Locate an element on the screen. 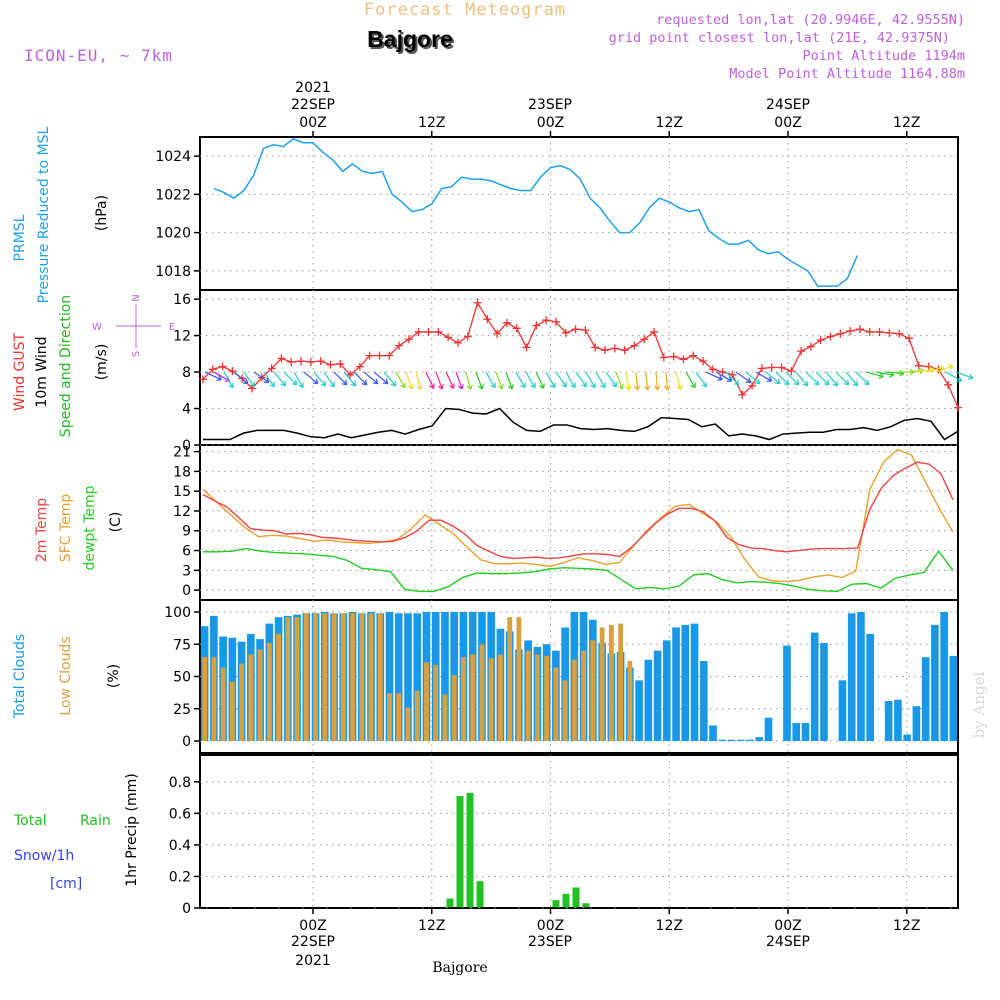 This screenshot has height=1000, width=1000. wind-grid: 0 4 8 12 16 is located at coordinates (565, 372).